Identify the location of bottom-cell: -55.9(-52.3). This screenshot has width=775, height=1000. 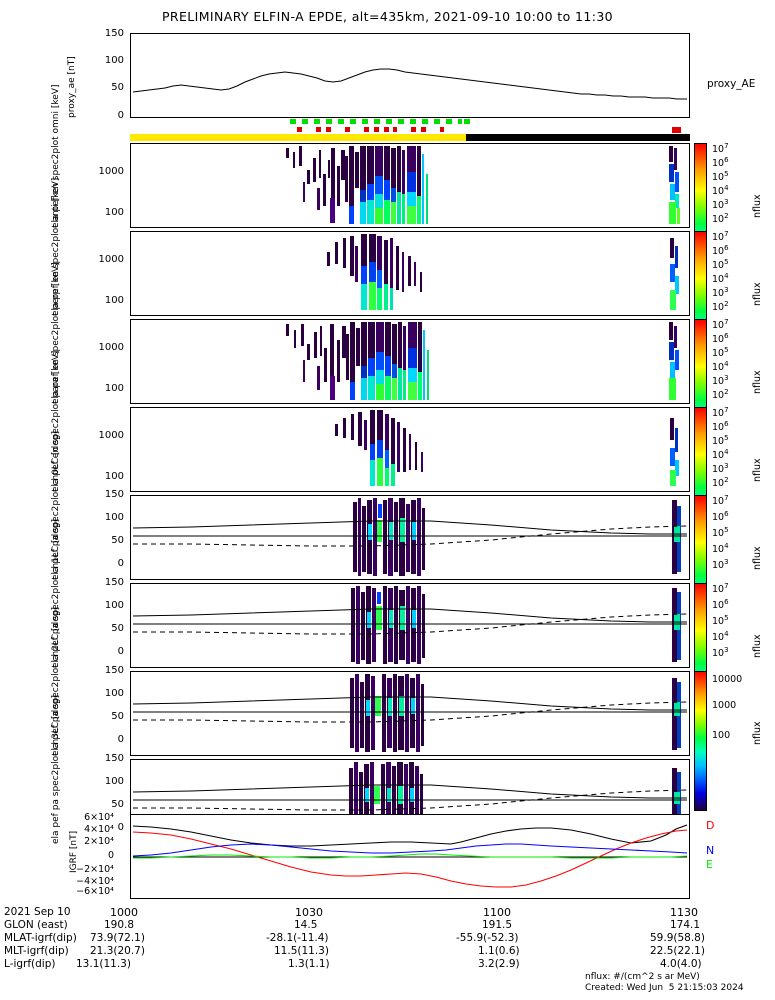
(487, 938).